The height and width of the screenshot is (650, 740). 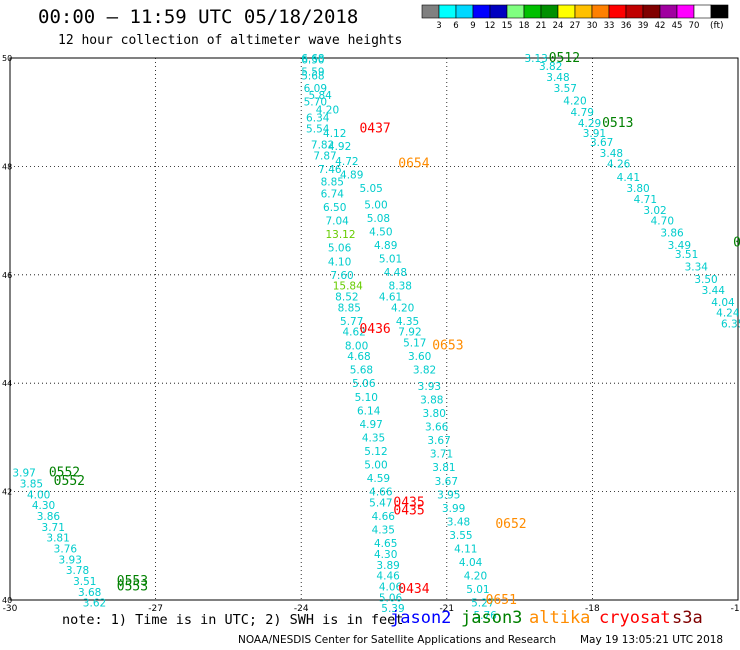 What do you see at coordinates (369, 411) in the screenshot?
I see `wave-height-value: 6.14` at bounding box center [369, 411].